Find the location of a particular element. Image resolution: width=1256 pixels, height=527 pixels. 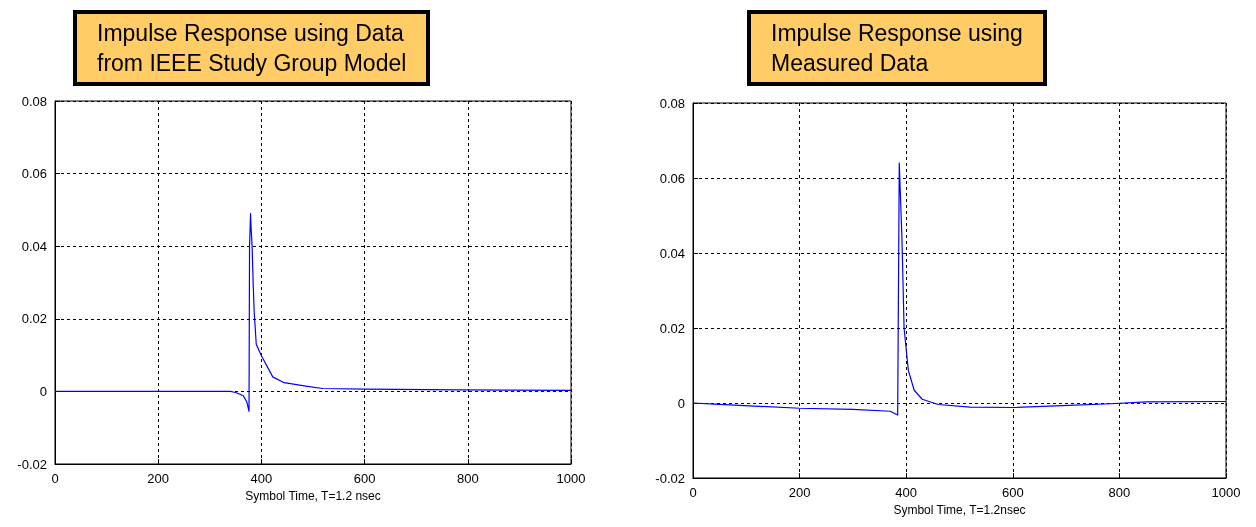

chart-title: Impulse Response using Data from IEEE Study Group Model is located at coordinates (252, 48).